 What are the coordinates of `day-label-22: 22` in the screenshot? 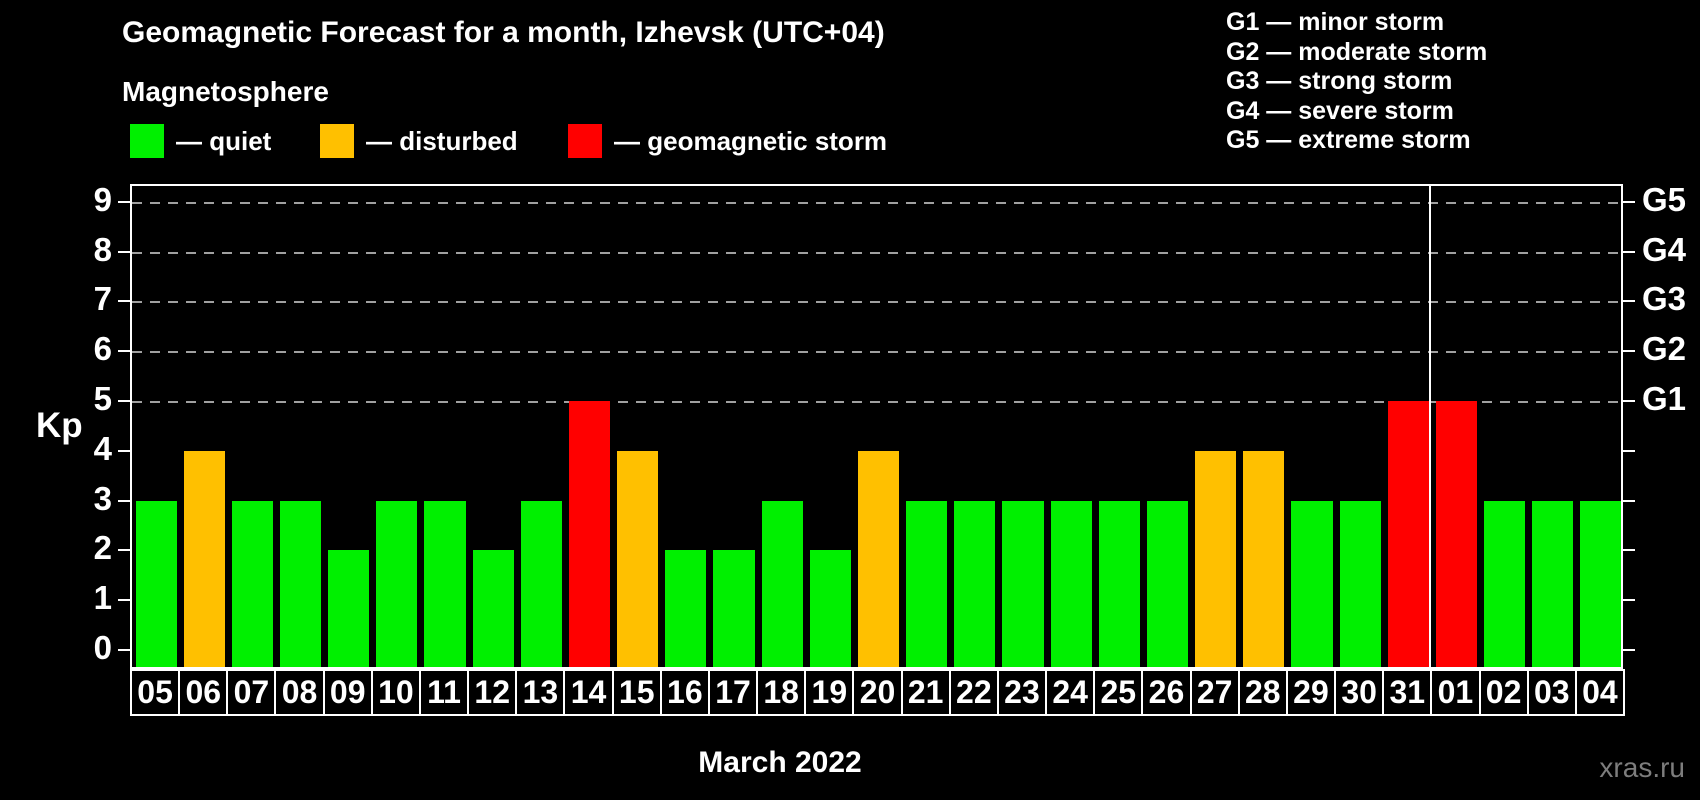 It's located at (973, 692).